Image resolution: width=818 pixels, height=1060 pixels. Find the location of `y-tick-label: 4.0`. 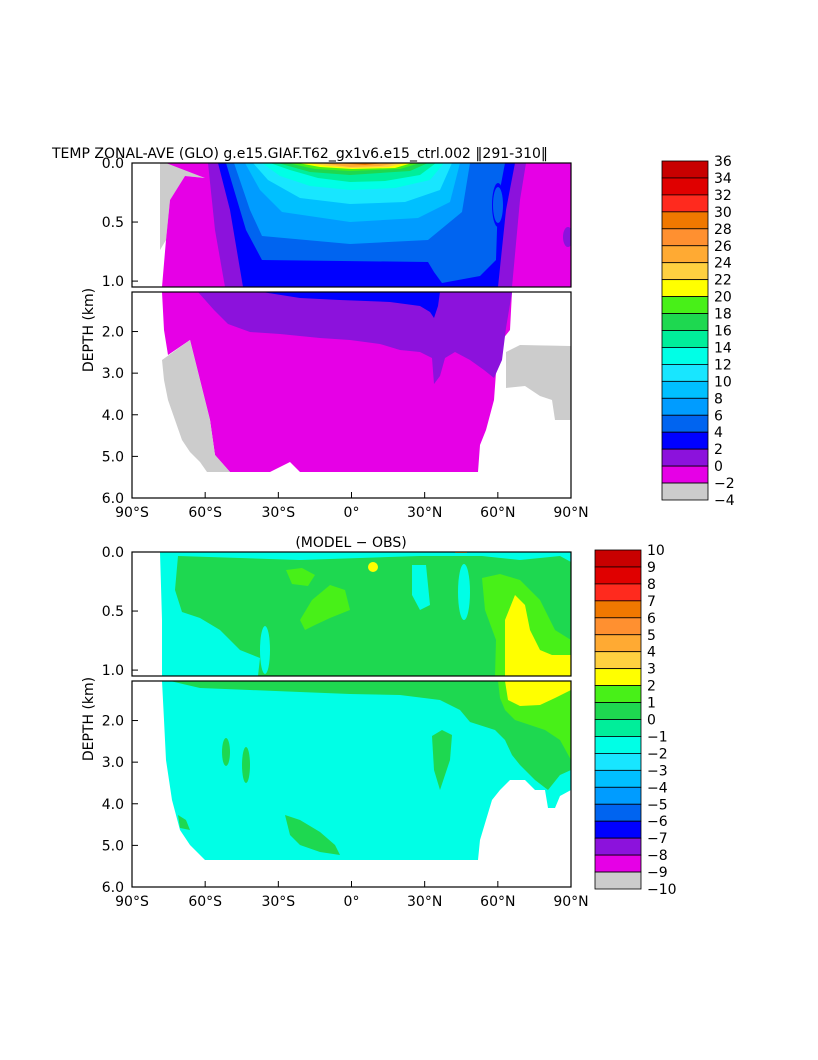

y-tick-label: 4.0 is located at coordinates (113, 805).